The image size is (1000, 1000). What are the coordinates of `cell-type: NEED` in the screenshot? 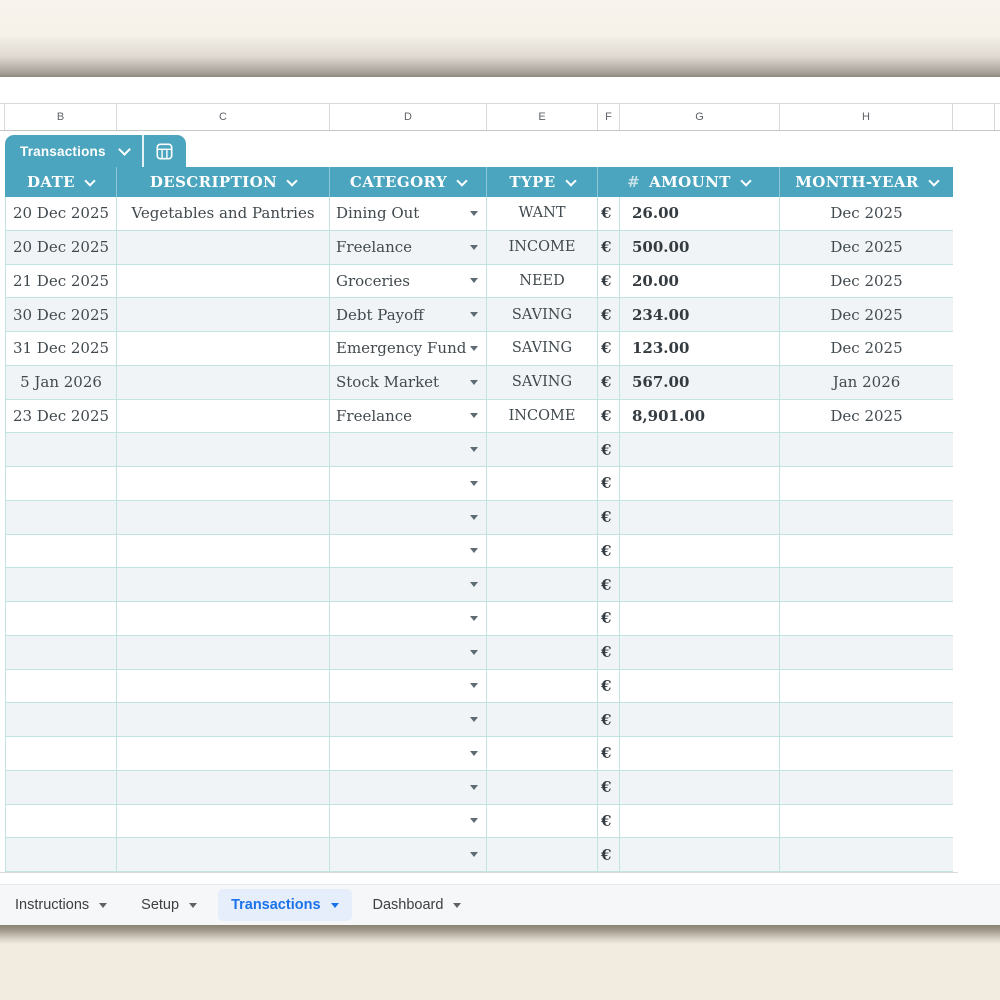 It's located at (542, 281).